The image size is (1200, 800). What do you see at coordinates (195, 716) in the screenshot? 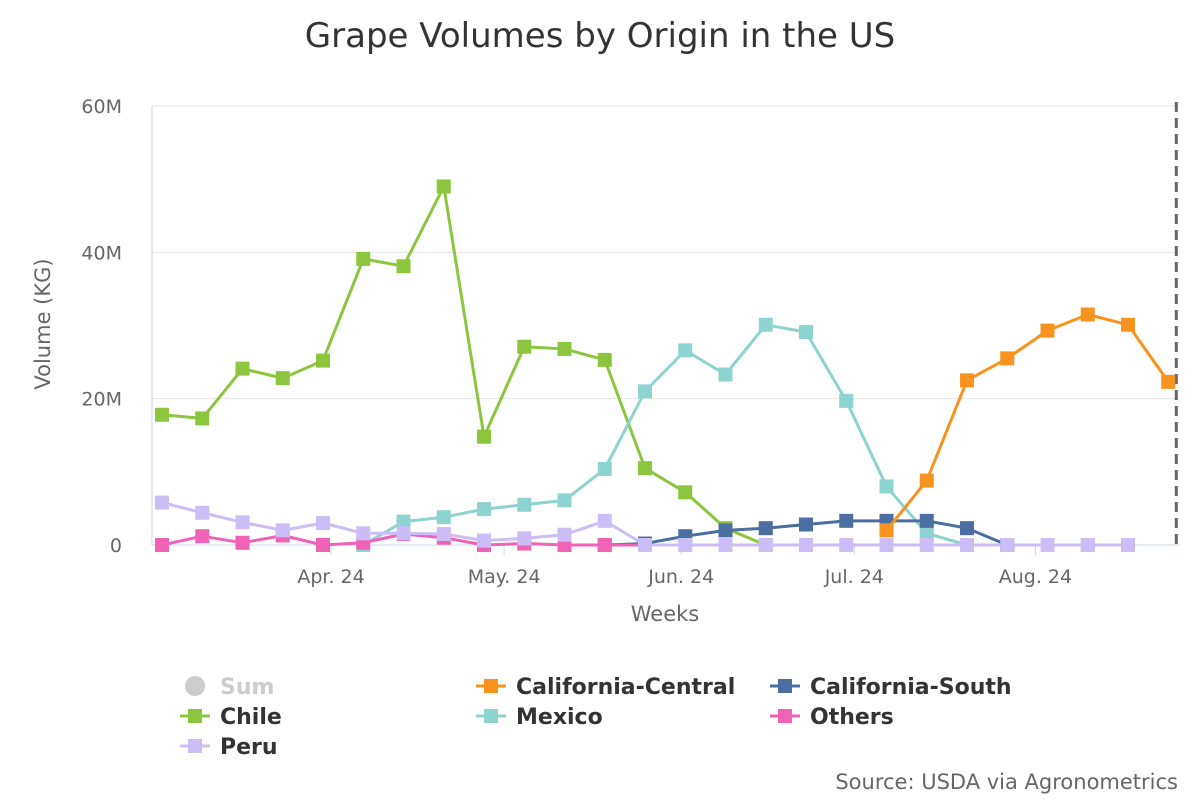
I see `legend-symbol-chile` at bounding box center [195, 716].